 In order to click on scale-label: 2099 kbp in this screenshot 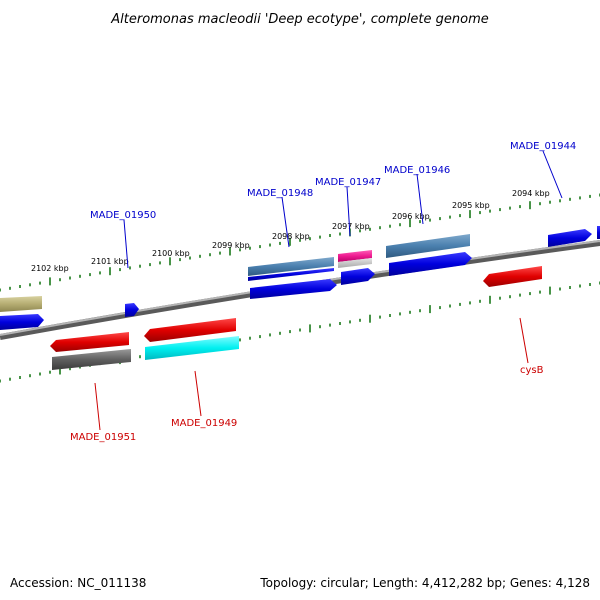, I will do `click(231, 245)`.